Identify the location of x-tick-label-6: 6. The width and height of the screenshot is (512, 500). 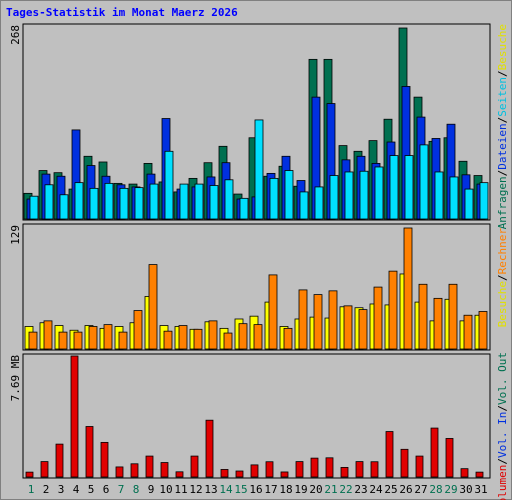
(106, 489).